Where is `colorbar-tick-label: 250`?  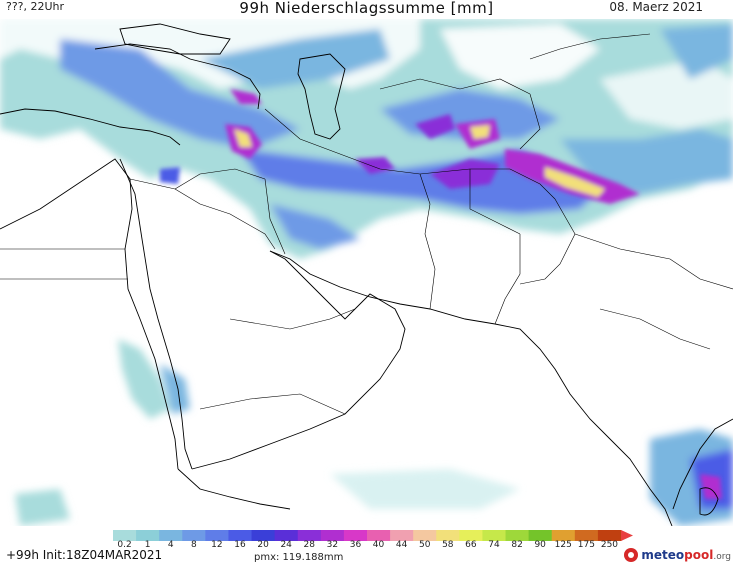 colorbar-tick-label: 250 is located at coordinates (609, 545).